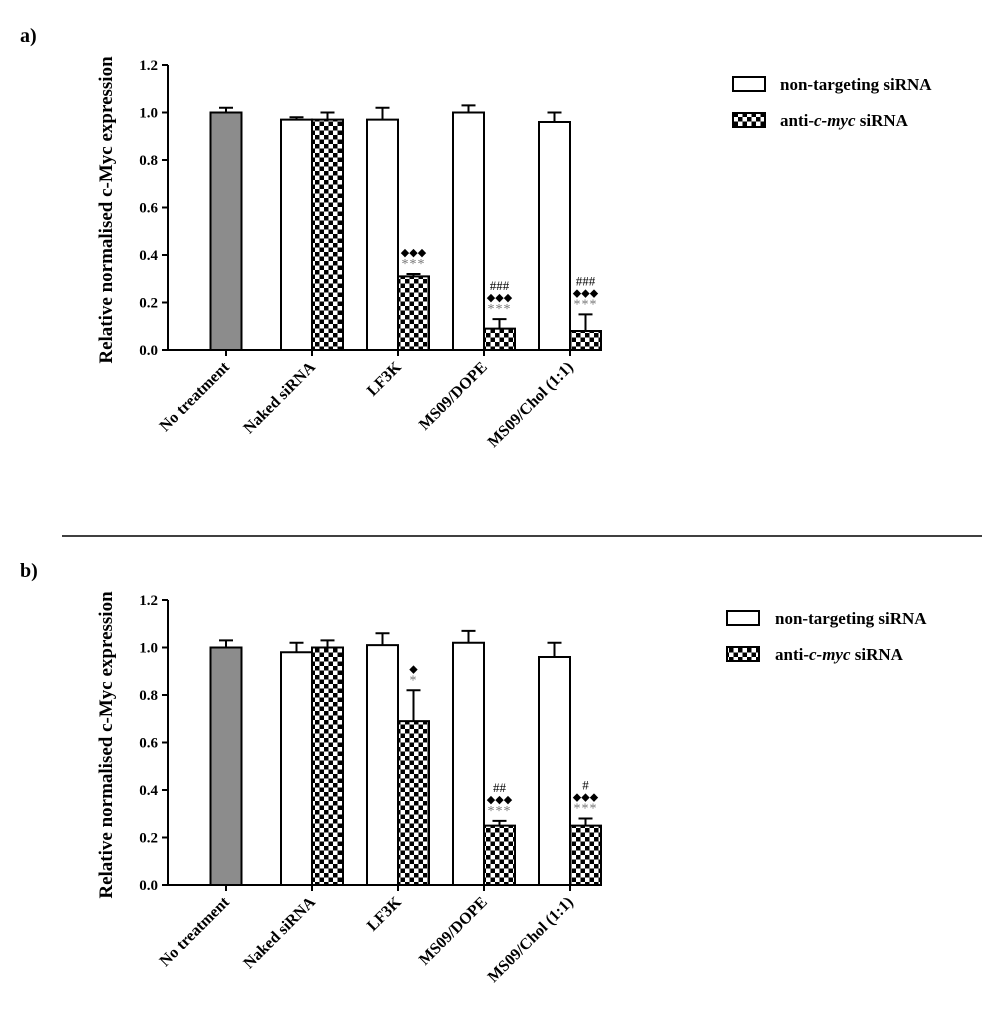 The image size is (1000, 1030). What do you see at coordinates (29, 571) in the screenshot?
I see `panel-label-b: b)` at bounding box center [29, 571].